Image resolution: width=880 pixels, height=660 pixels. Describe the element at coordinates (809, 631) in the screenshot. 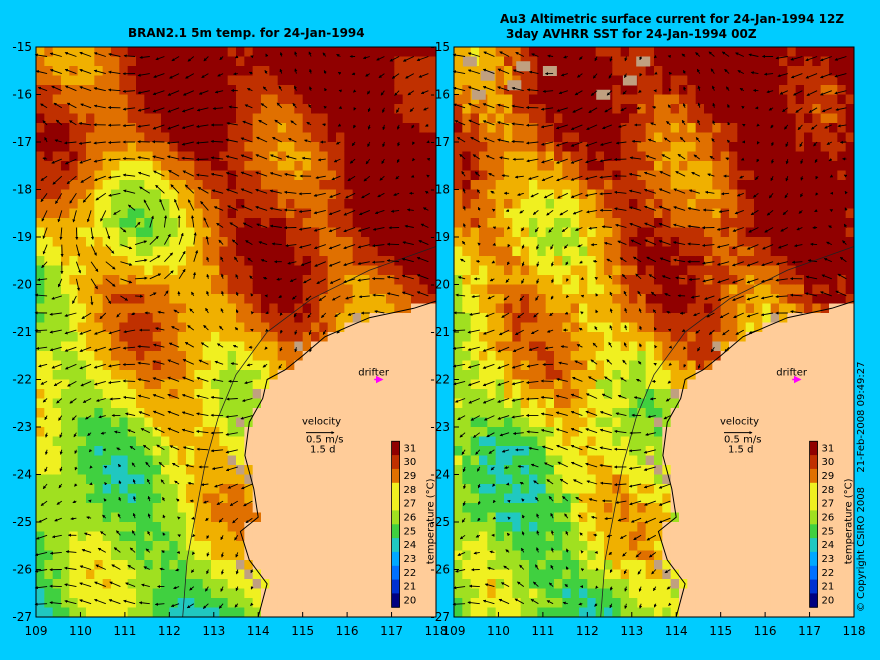

I see `lon-tick-label: 117` at that location.